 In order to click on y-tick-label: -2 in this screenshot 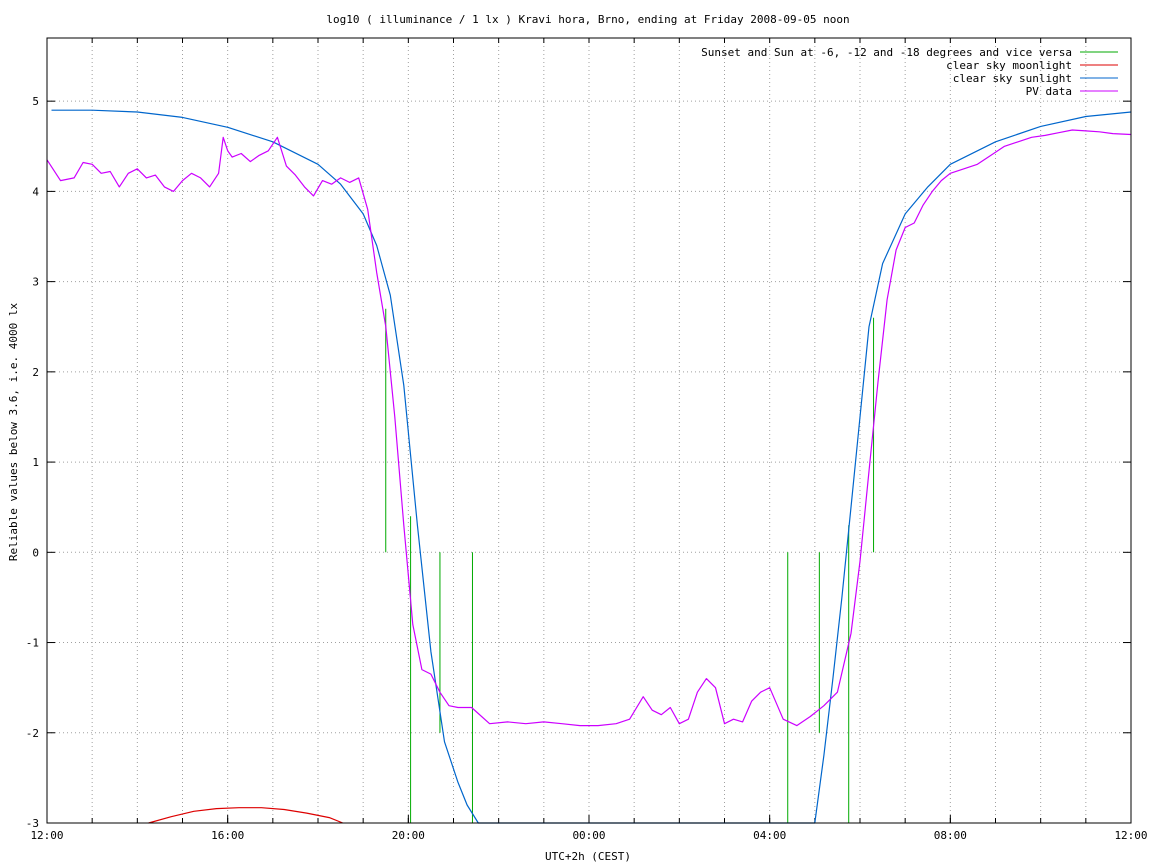, I will do `click(32, 733)`.